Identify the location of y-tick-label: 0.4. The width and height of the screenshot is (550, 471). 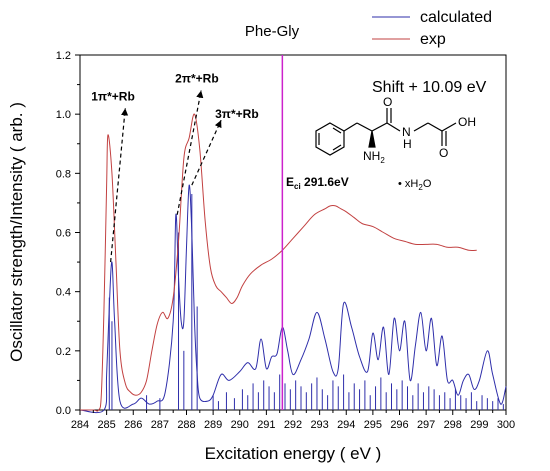
(63, 293).